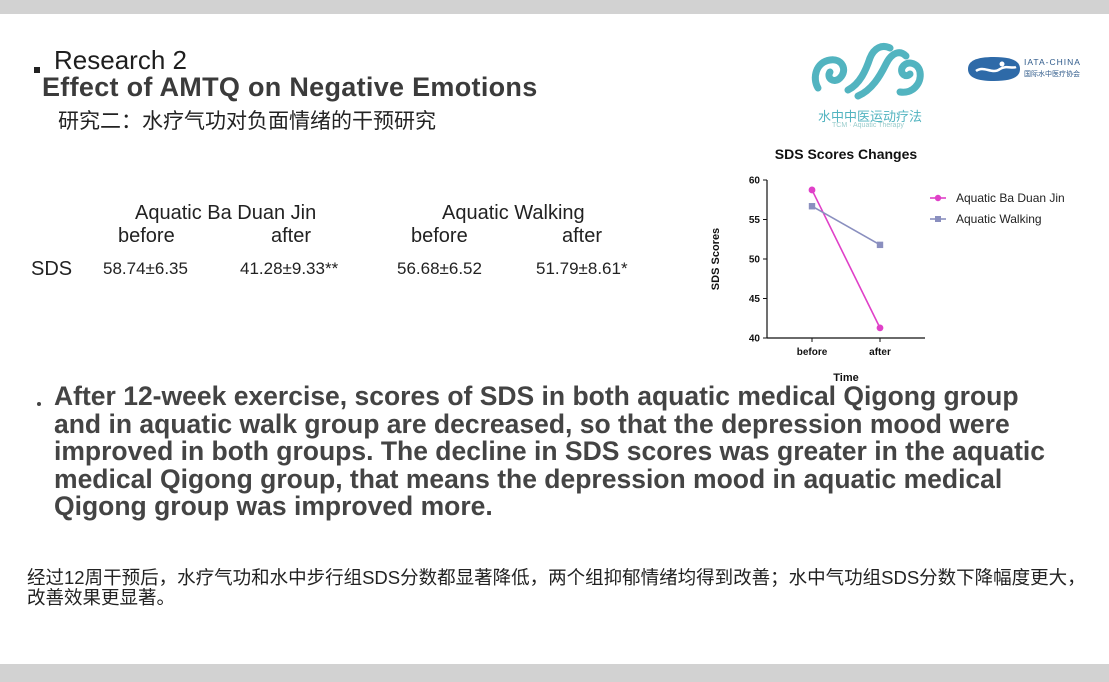 The width and height of the screenshot is (1109, 682). Describe the element at coordinates (289, 268) in the screenshot. I see `g1-after-value: 41.28±9.33**` at that location.